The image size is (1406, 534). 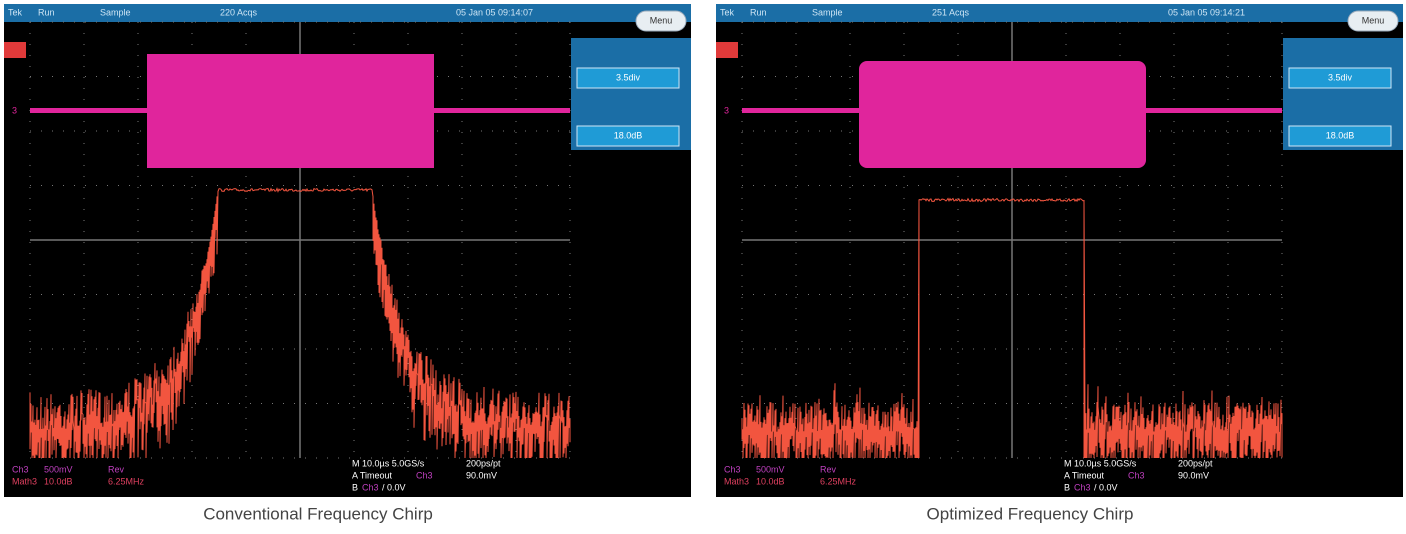 What do you see at coordinates (318, 513) in the screenshot?
I see `caption: Conventional Frequency Chirp` at bounding box center [318, 513].